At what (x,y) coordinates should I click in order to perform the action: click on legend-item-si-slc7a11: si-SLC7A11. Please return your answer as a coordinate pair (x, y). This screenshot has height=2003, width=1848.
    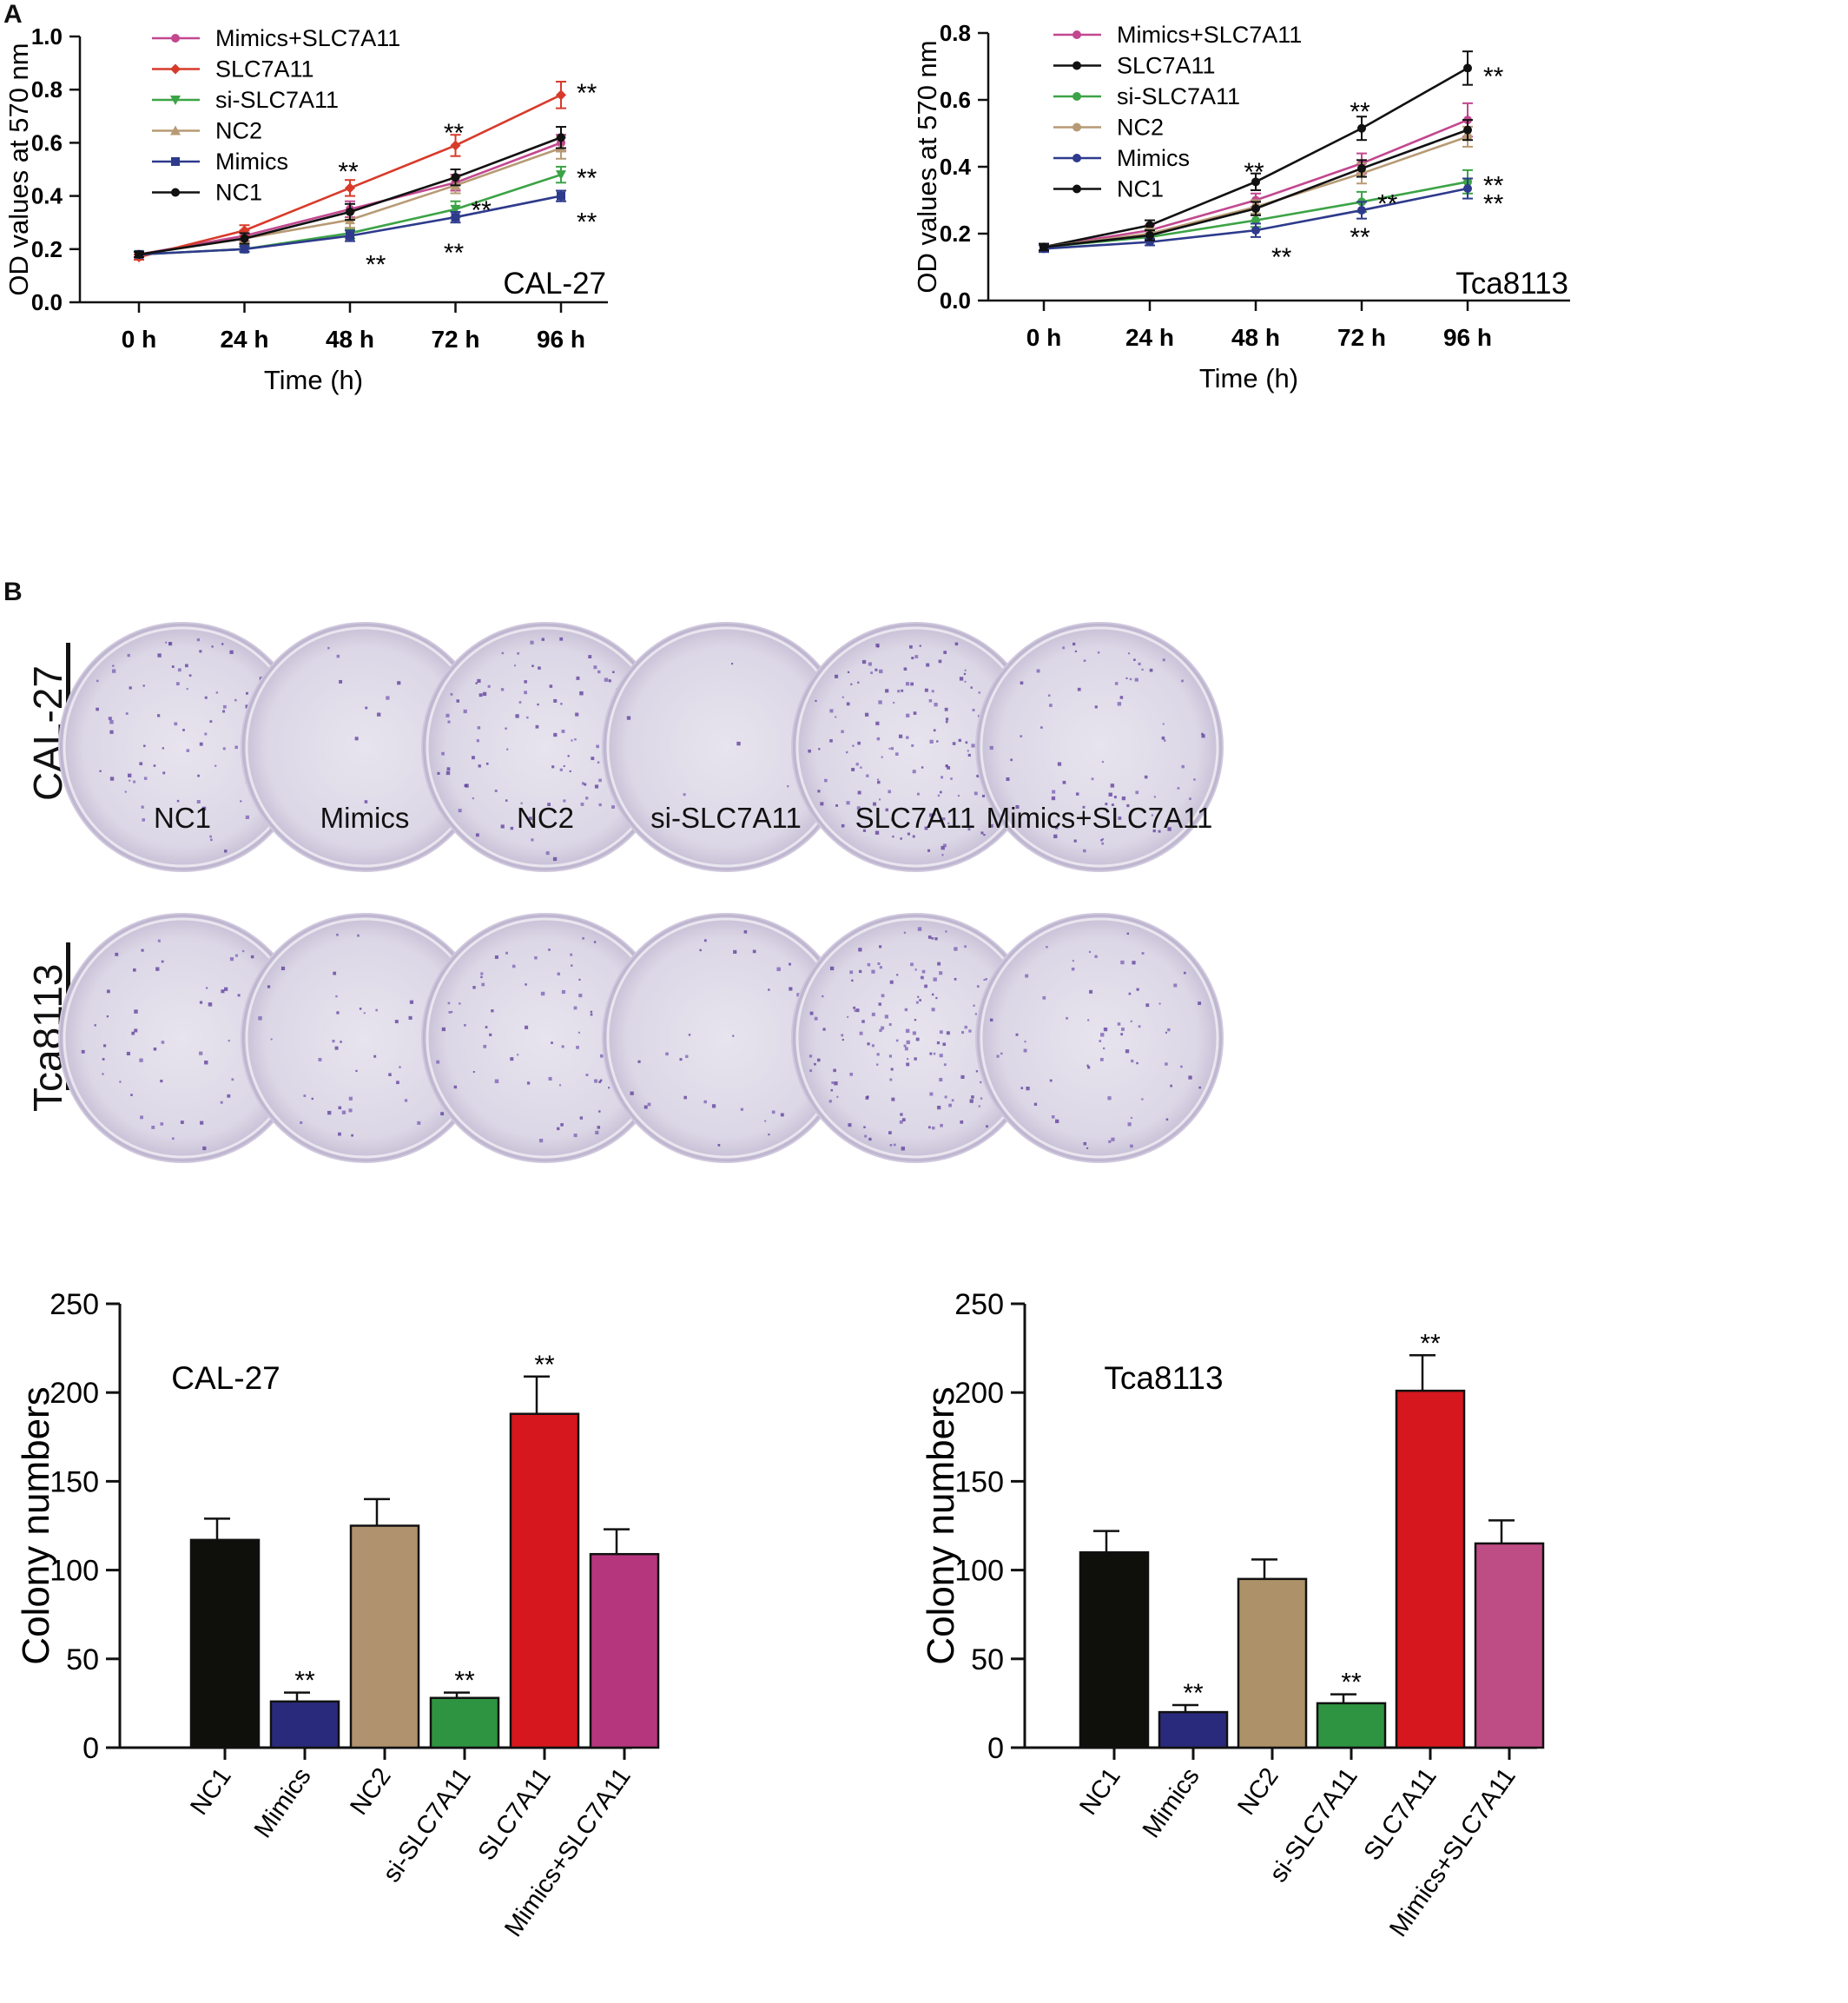
    Looking at the image, I should click on (246, 100).